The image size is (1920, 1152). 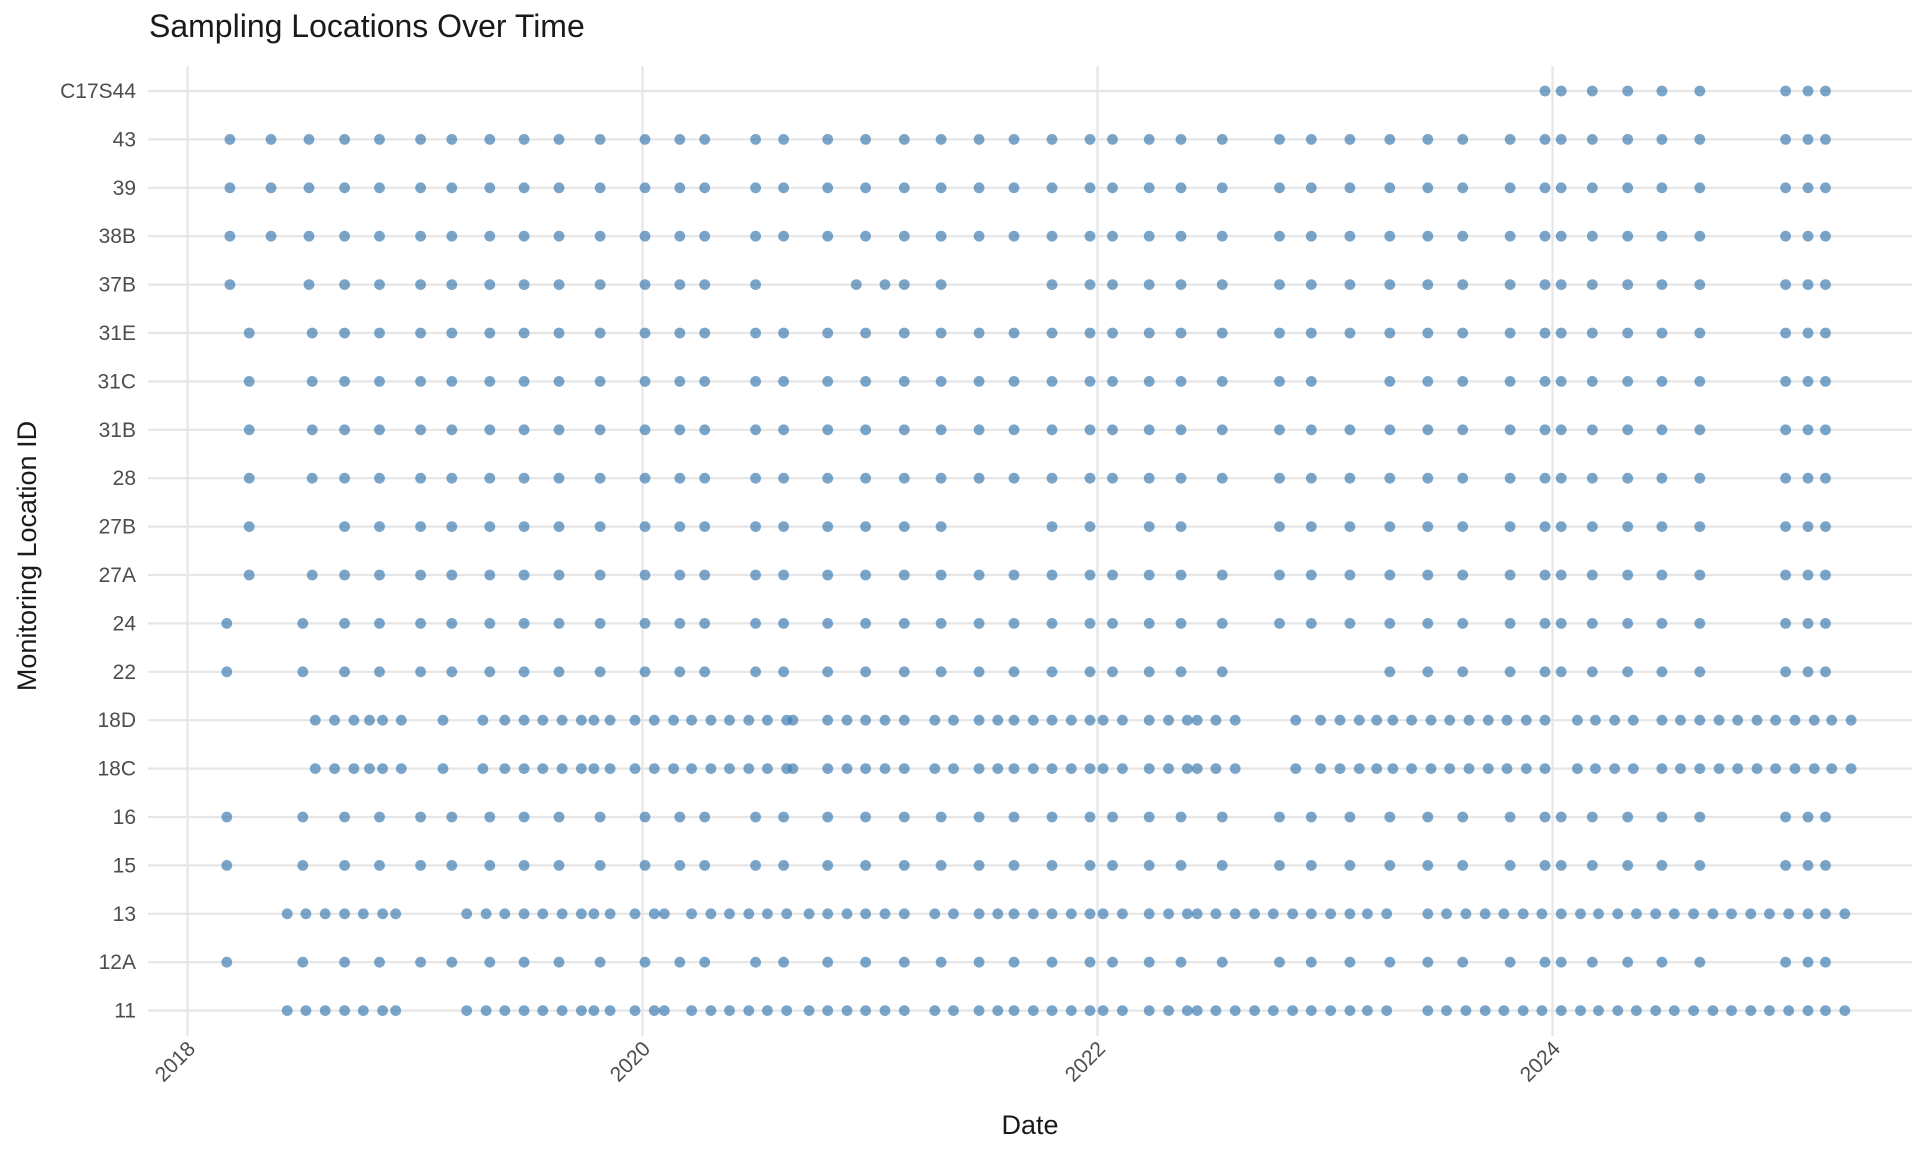 What do you see at coordinates (124, 914) in the screenshot?
I see `y-tick-label: 13` at bounding box center [124, 914].